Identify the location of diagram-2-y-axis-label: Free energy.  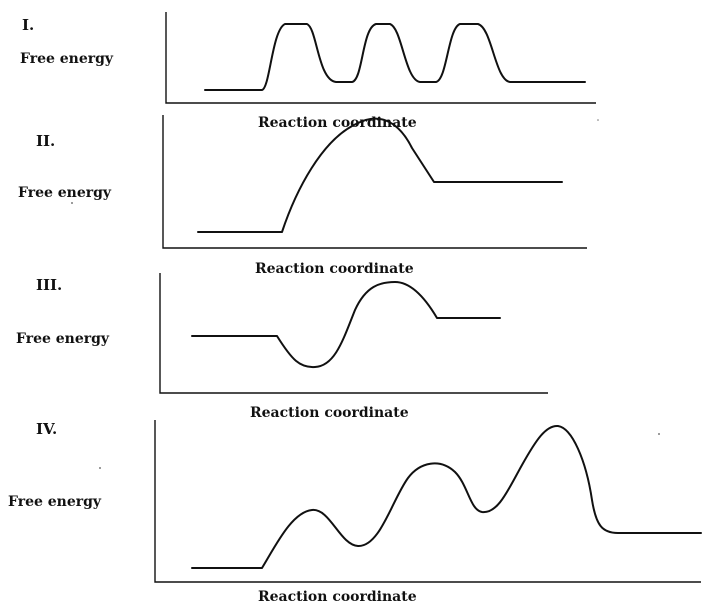
(65, 193).